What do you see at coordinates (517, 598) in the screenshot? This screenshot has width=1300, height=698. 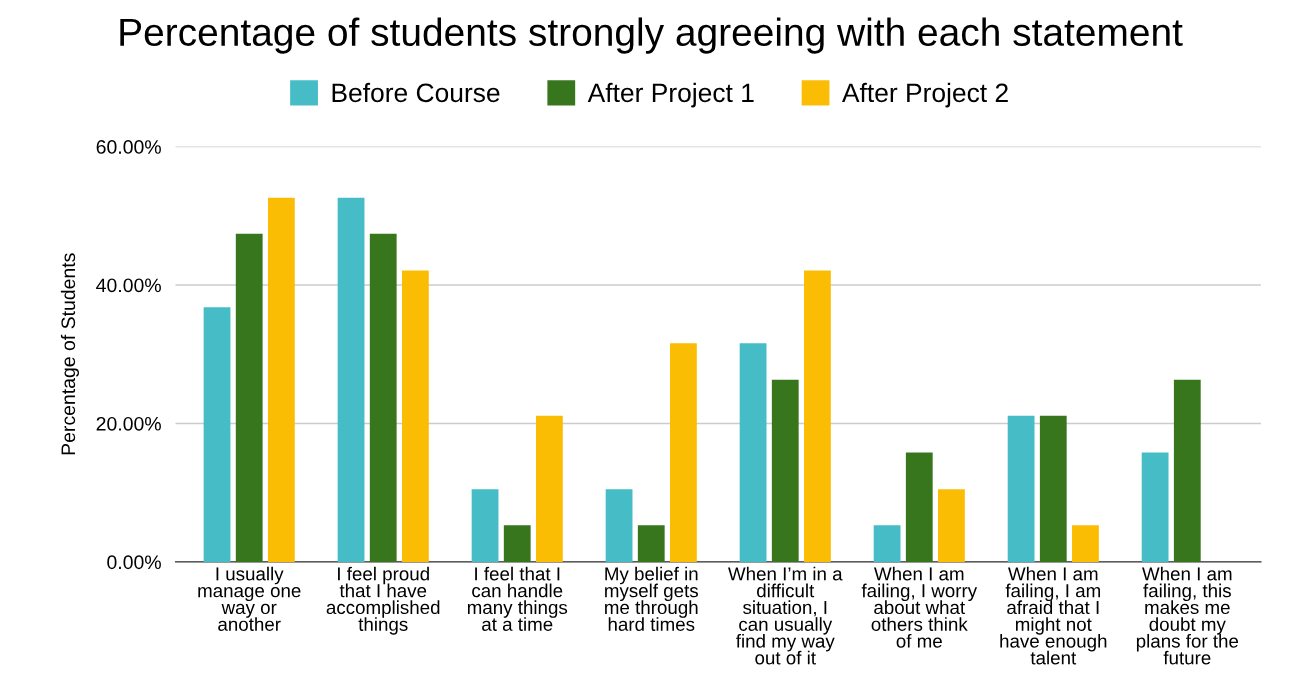 I see `x-tick-label: I feel that I can handle many things at a time` at bounding box center [517, 598].